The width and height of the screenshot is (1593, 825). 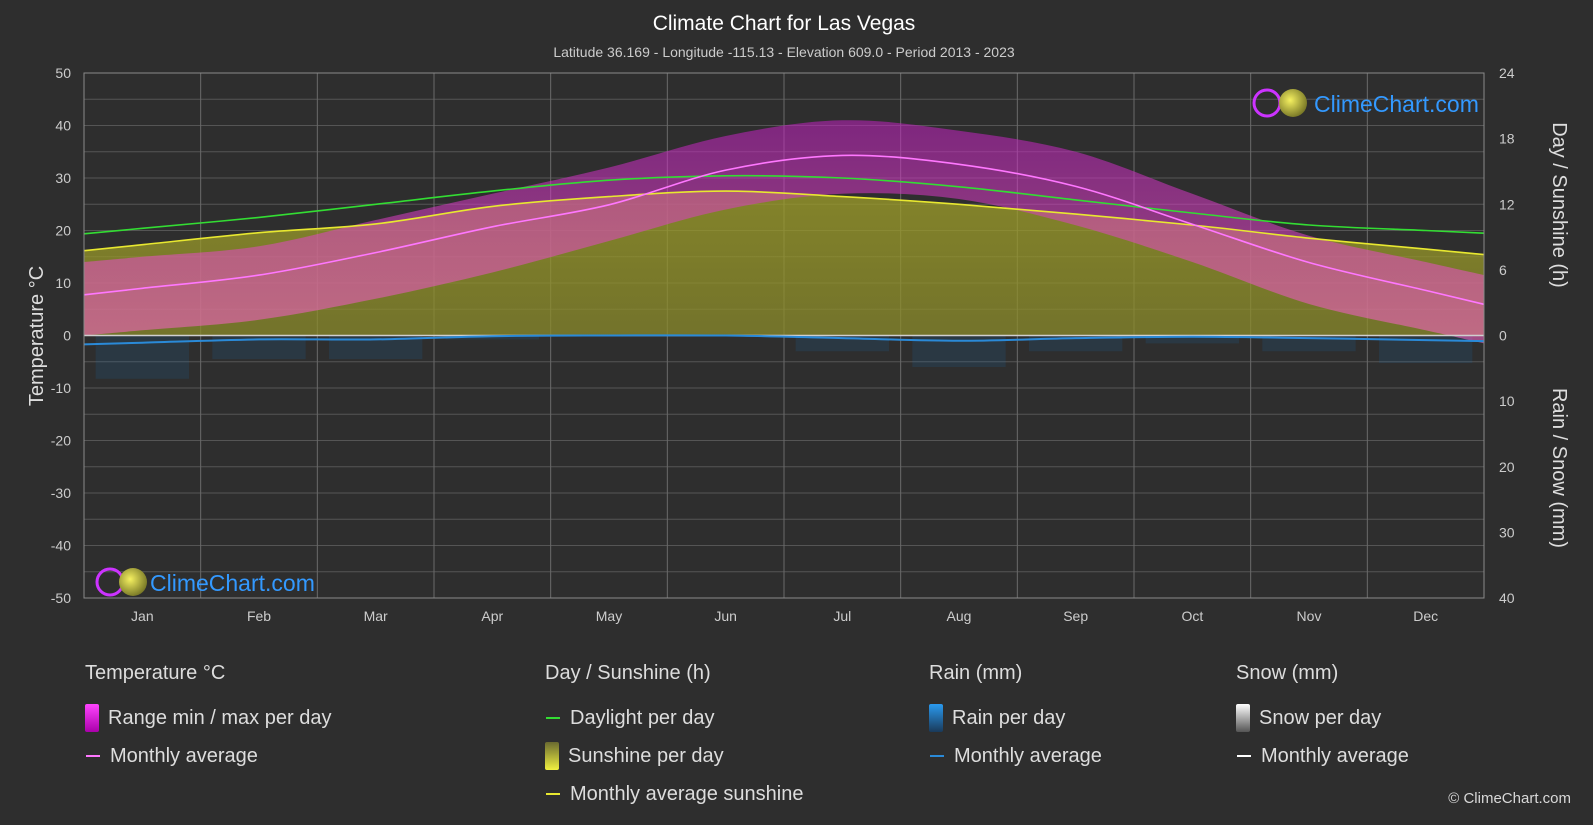 I want to click on right-bottom-tick-label: 20, so click(x=1507, y=467).